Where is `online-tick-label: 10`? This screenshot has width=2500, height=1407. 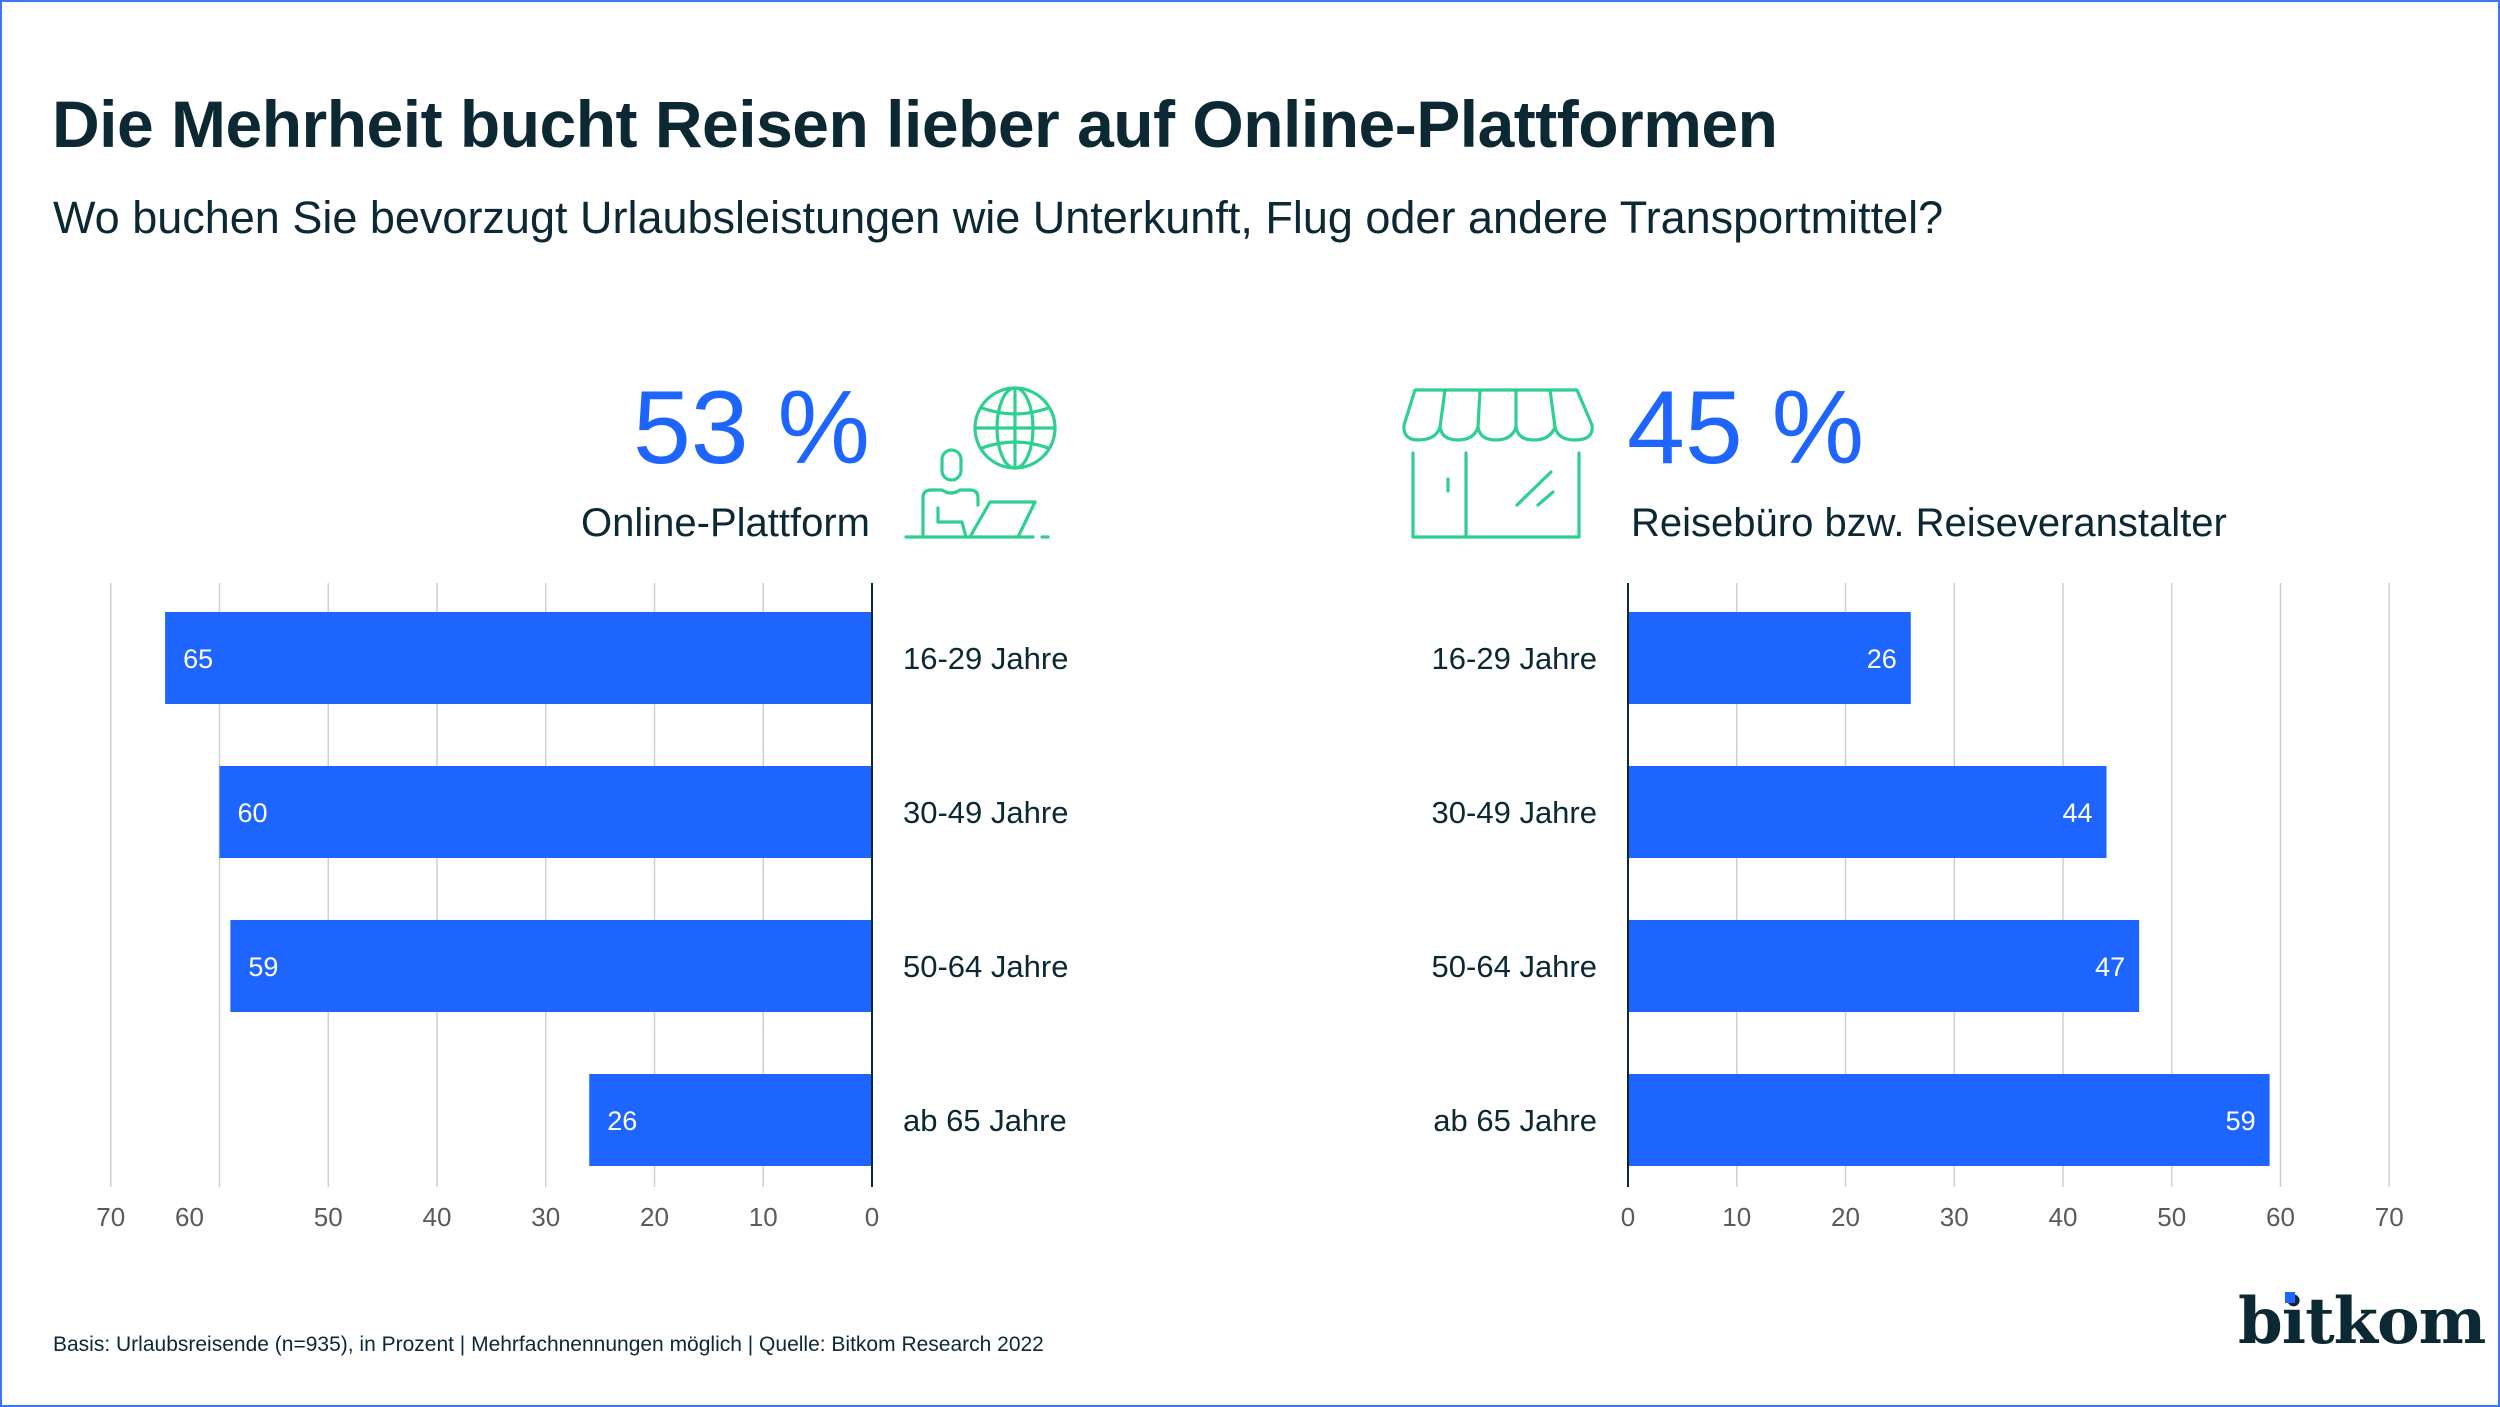
online-tick-label: 10 is located at coordinates (763, 1217).